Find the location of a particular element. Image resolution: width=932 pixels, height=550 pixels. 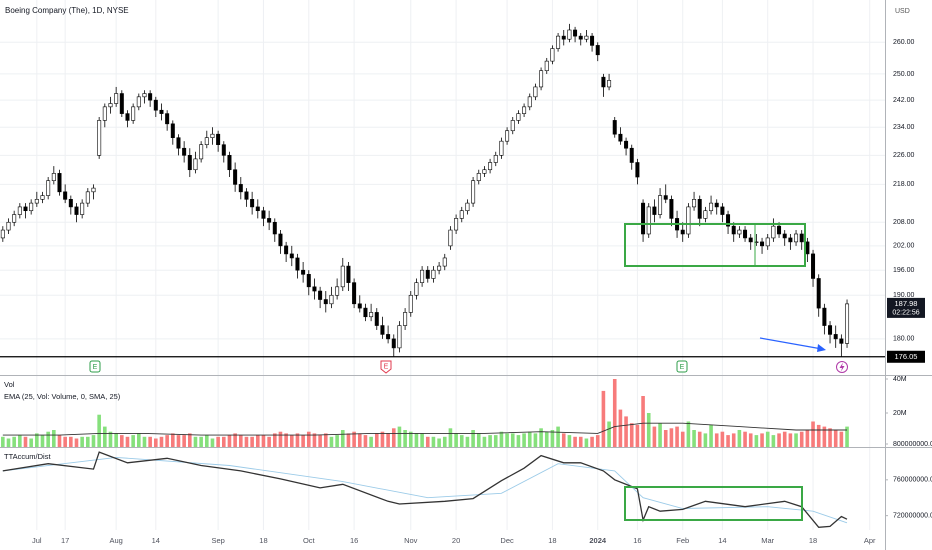

event-marker is located at coordinates (842, 367).